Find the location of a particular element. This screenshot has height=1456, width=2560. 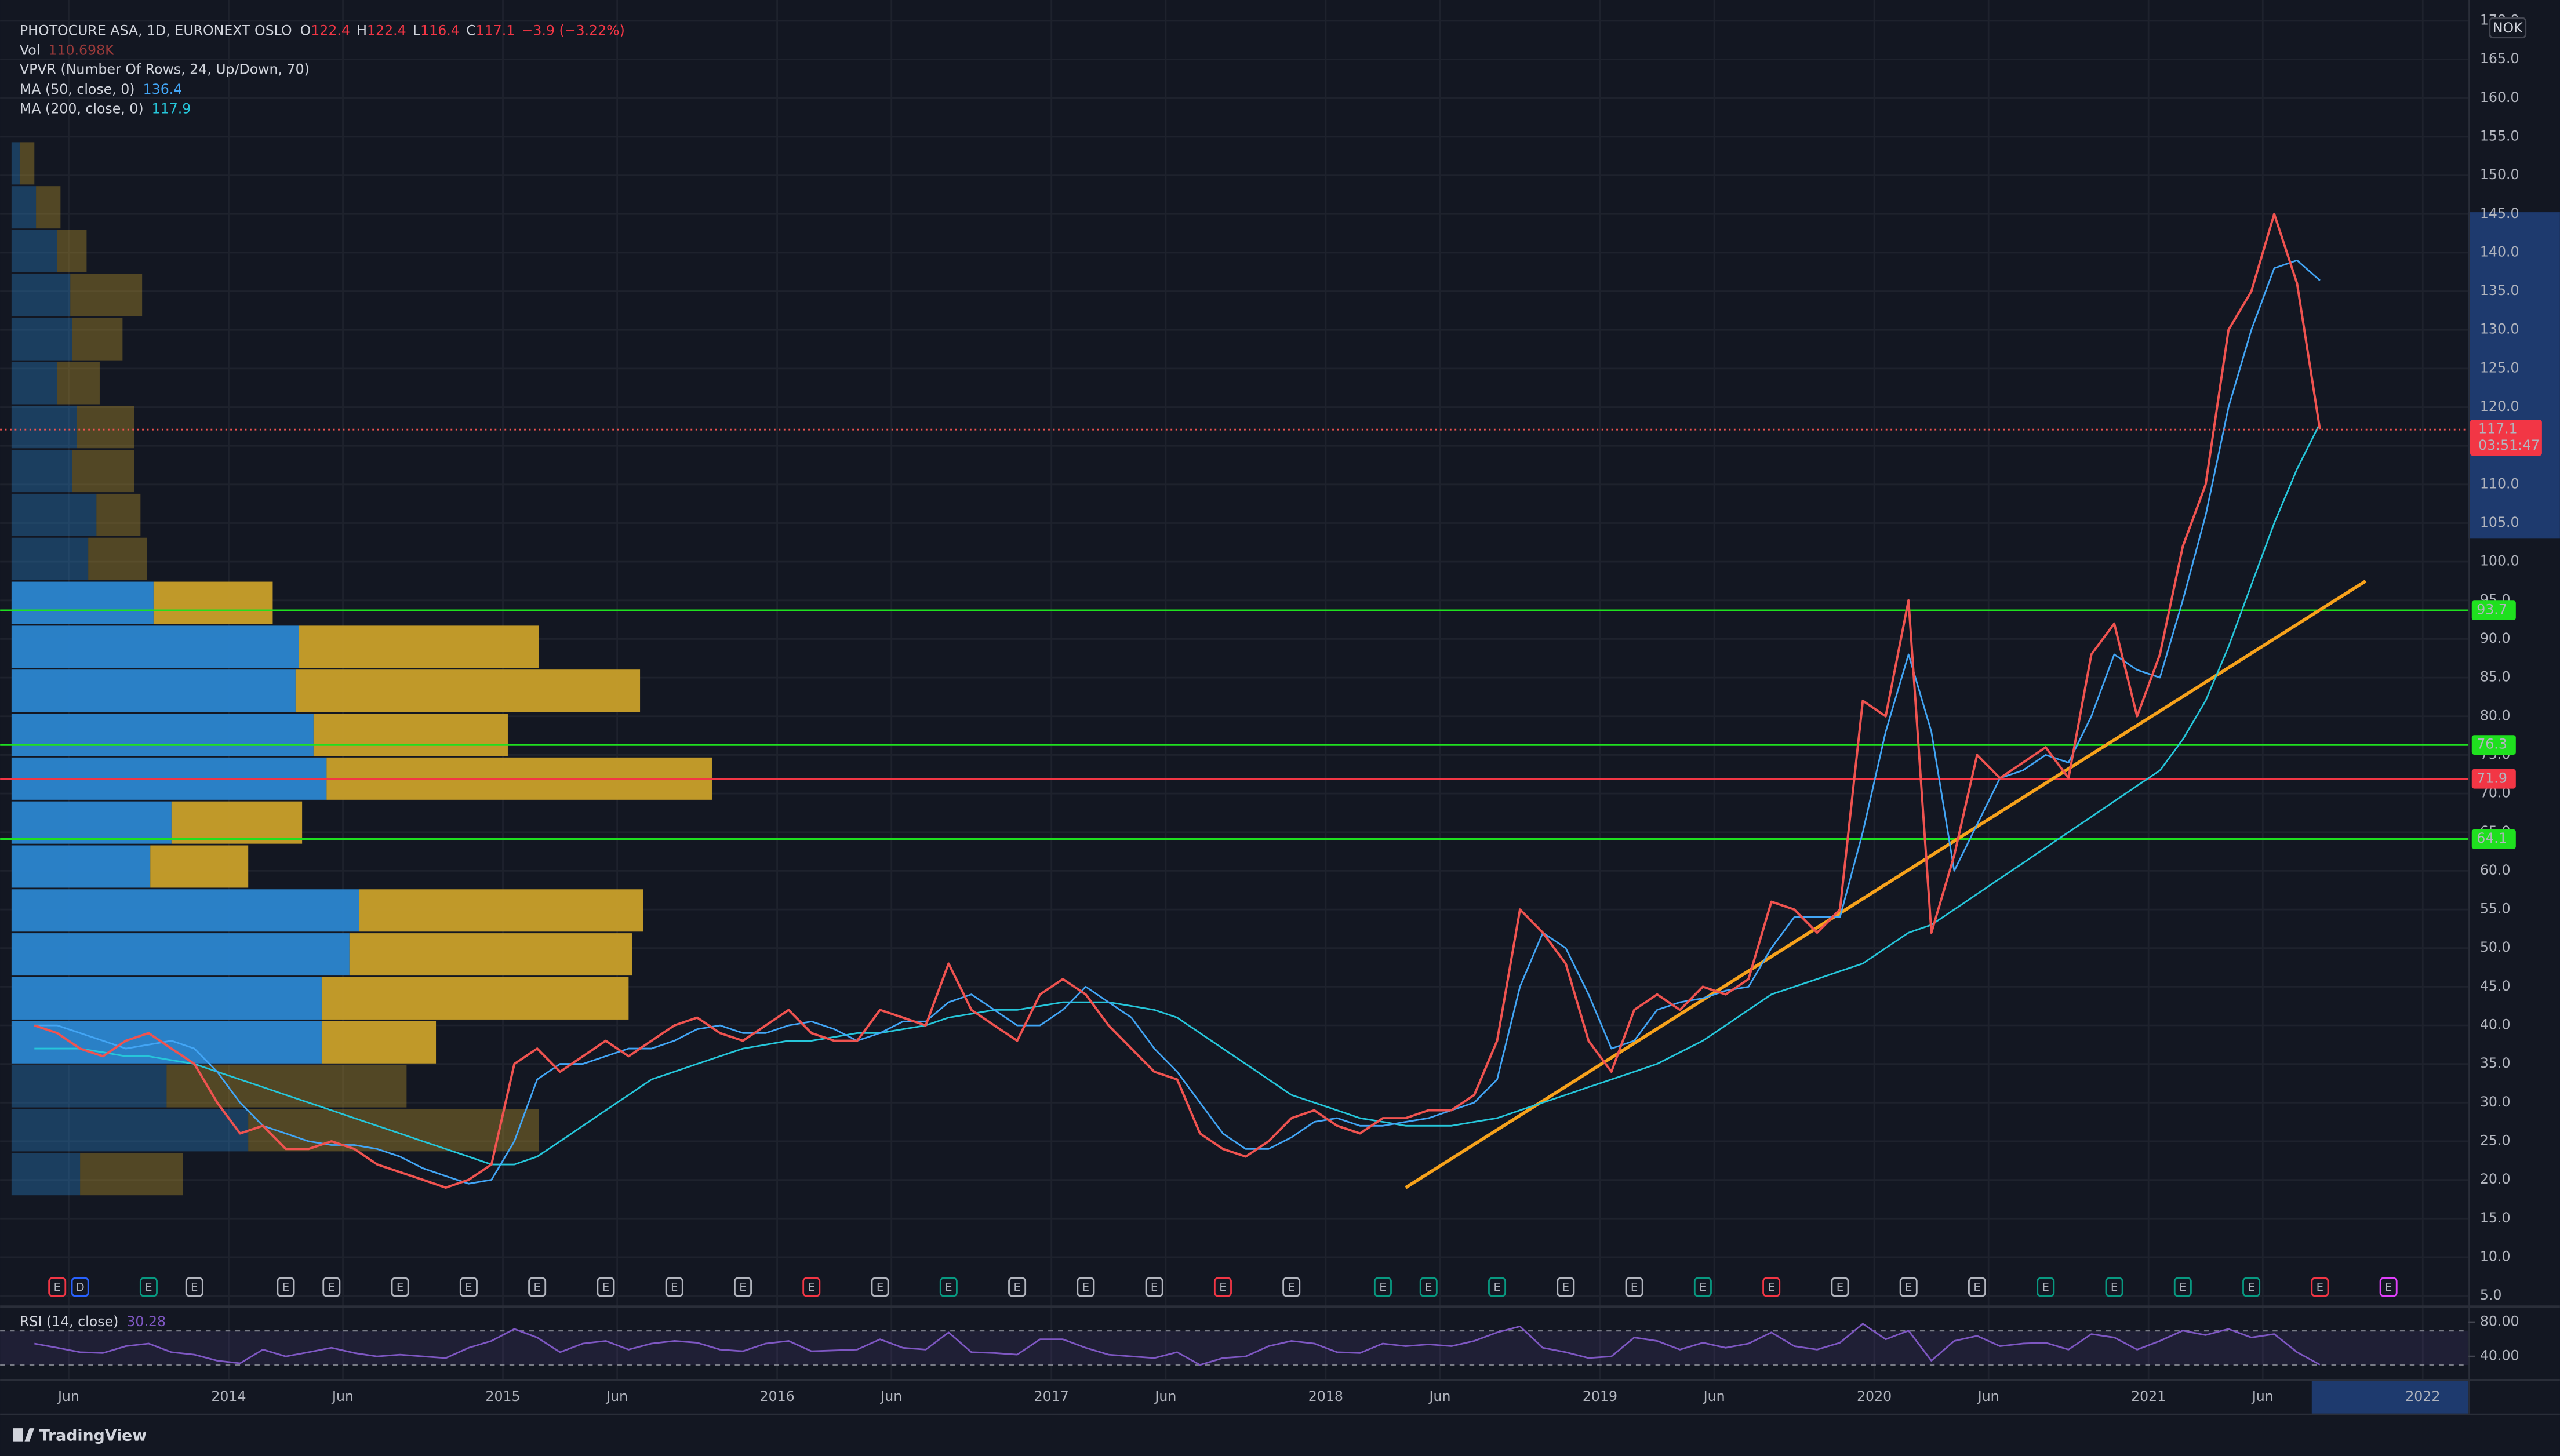

close-label: C is located at coordinates (471, 30).